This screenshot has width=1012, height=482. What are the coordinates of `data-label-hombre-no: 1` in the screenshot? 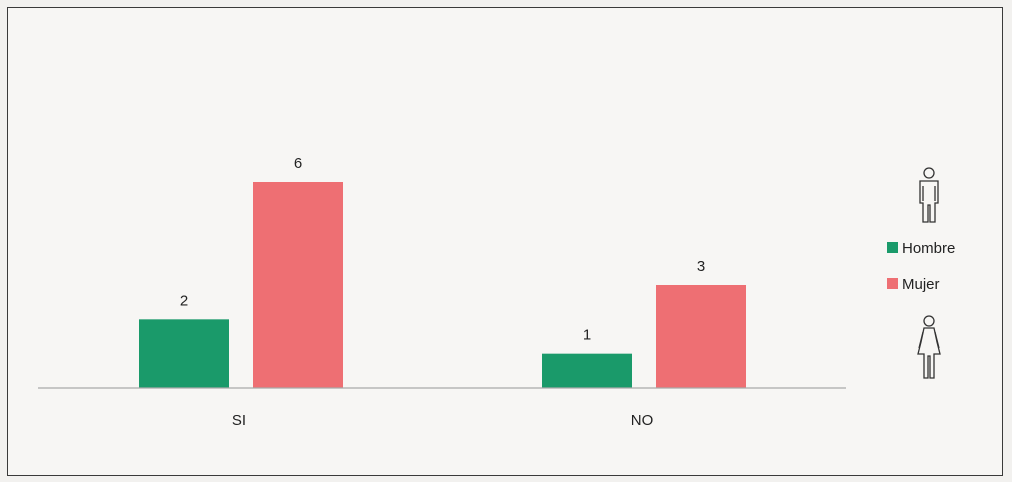 It's located at (587, 335).